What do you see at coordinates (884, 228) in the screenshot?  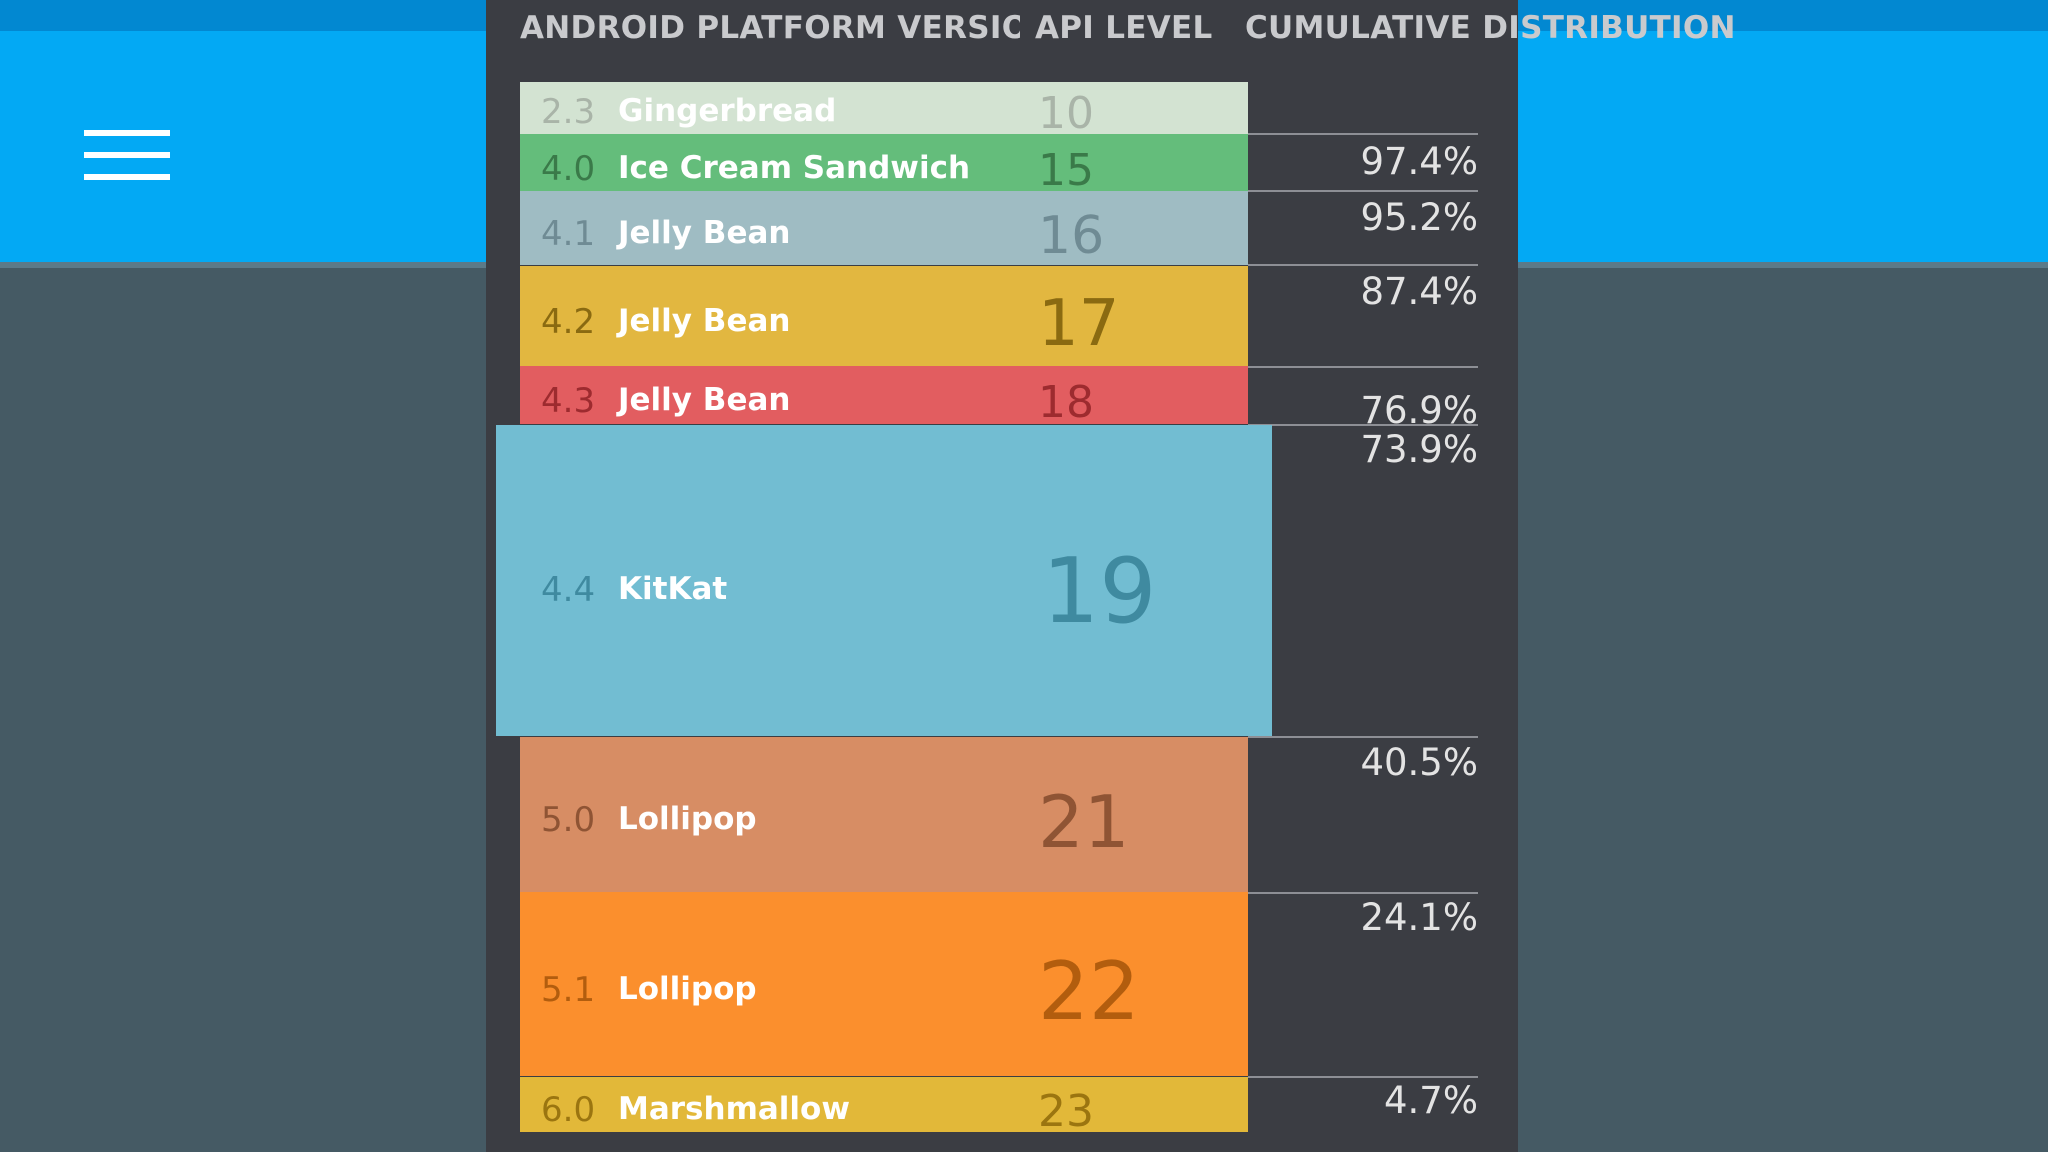 I see `version-bar: 4.1 Jelly Bean 16` at bounding box center [884, 228].